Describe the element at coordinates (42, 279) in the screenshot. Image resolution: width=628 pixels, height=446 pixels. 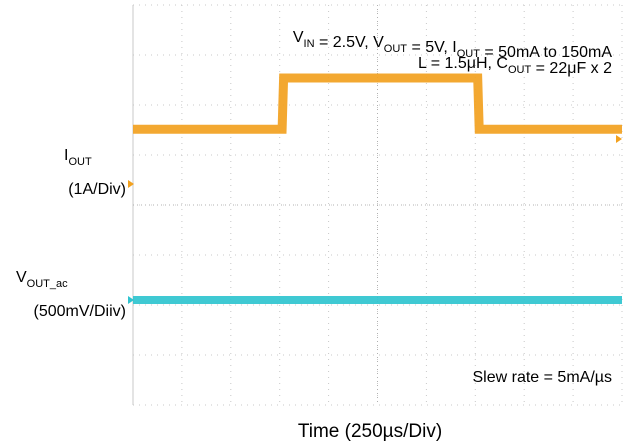
I see `vout-label: VOUT_ac` at that location.